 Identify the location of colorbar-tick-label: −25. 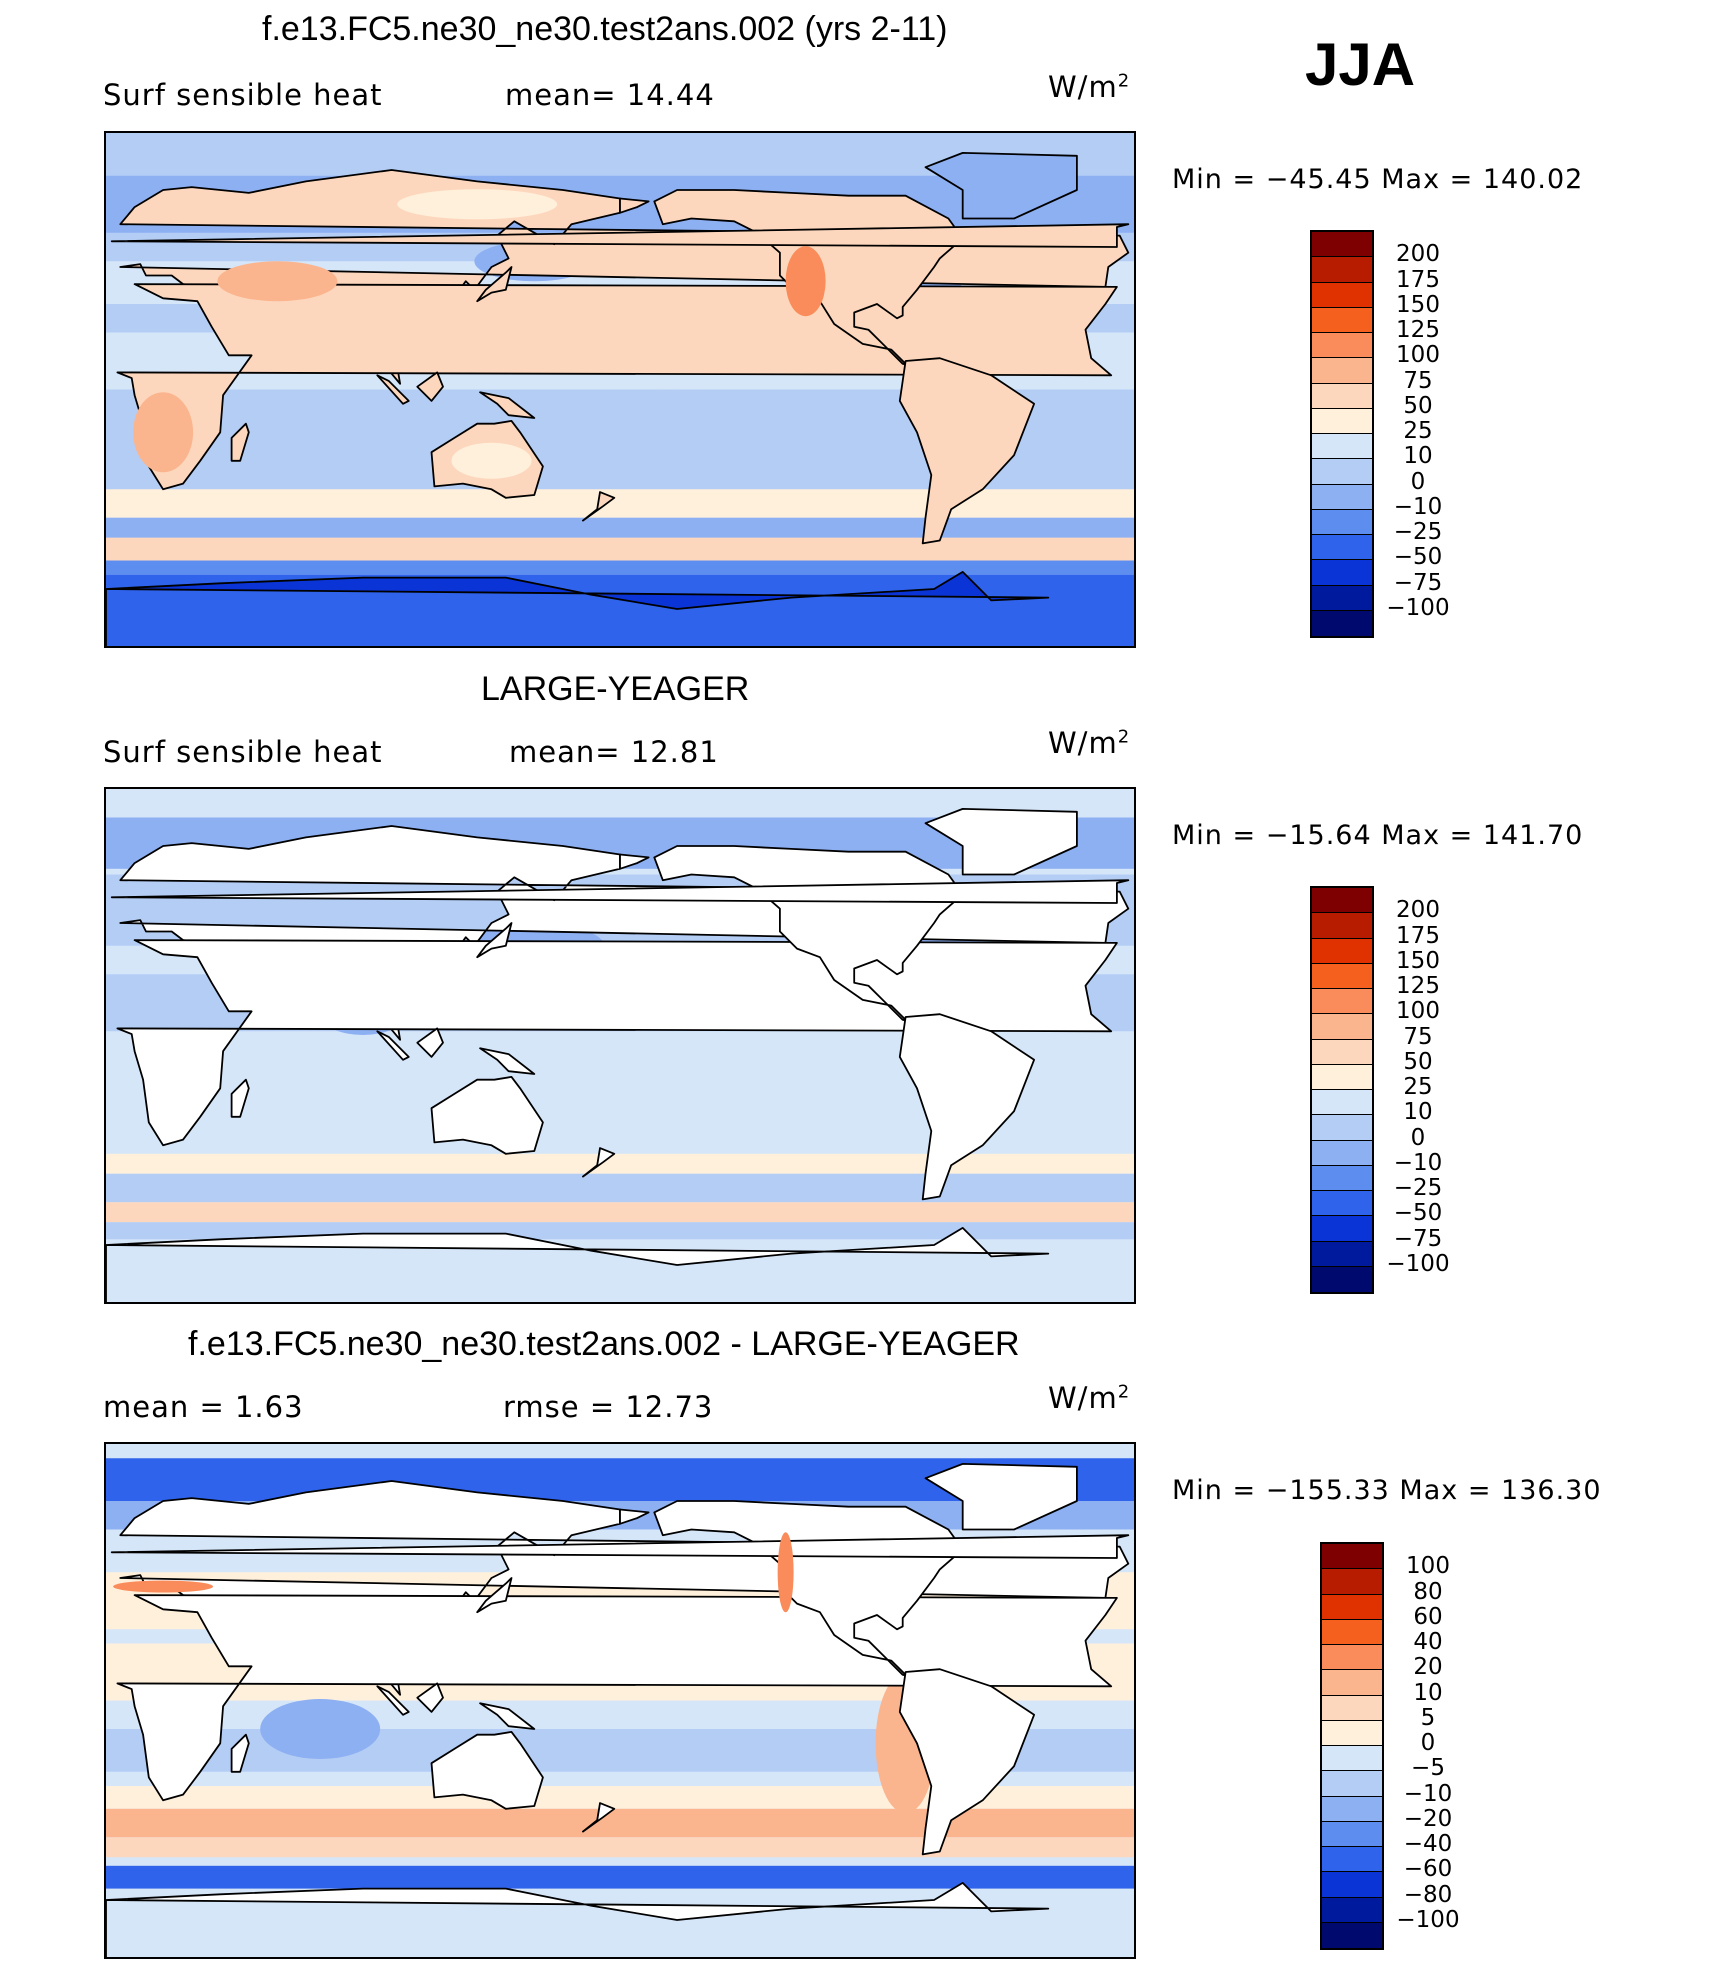
(1418, 1188).